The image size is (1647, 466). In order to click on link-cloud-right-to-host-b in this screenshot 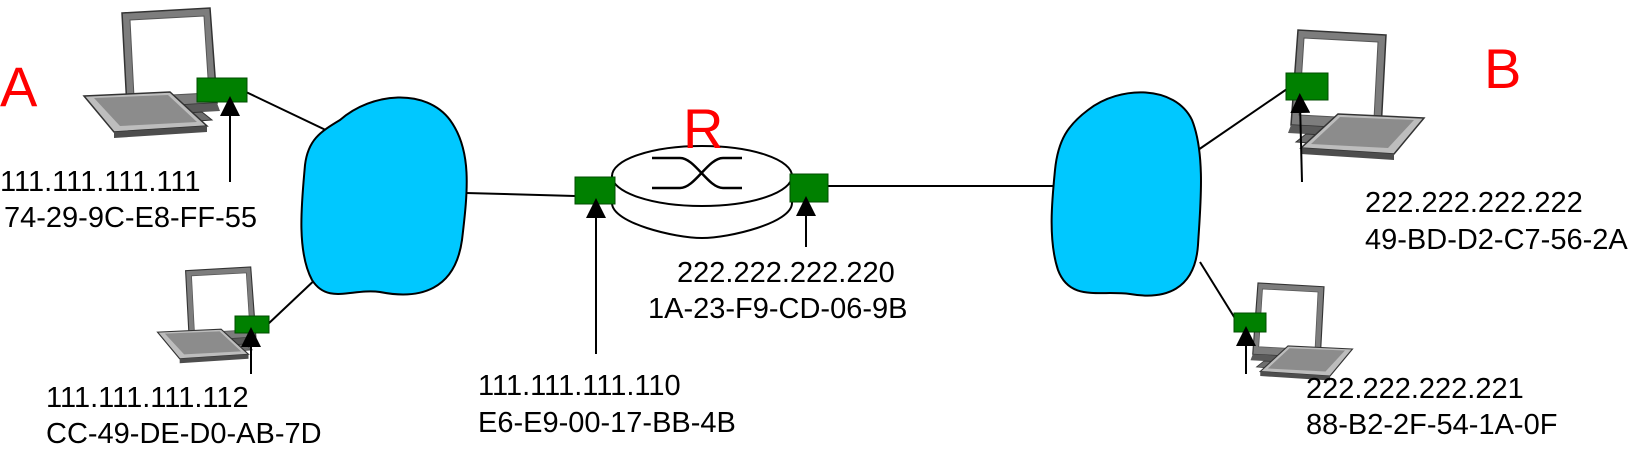, I will do `click(1242, 119)`.